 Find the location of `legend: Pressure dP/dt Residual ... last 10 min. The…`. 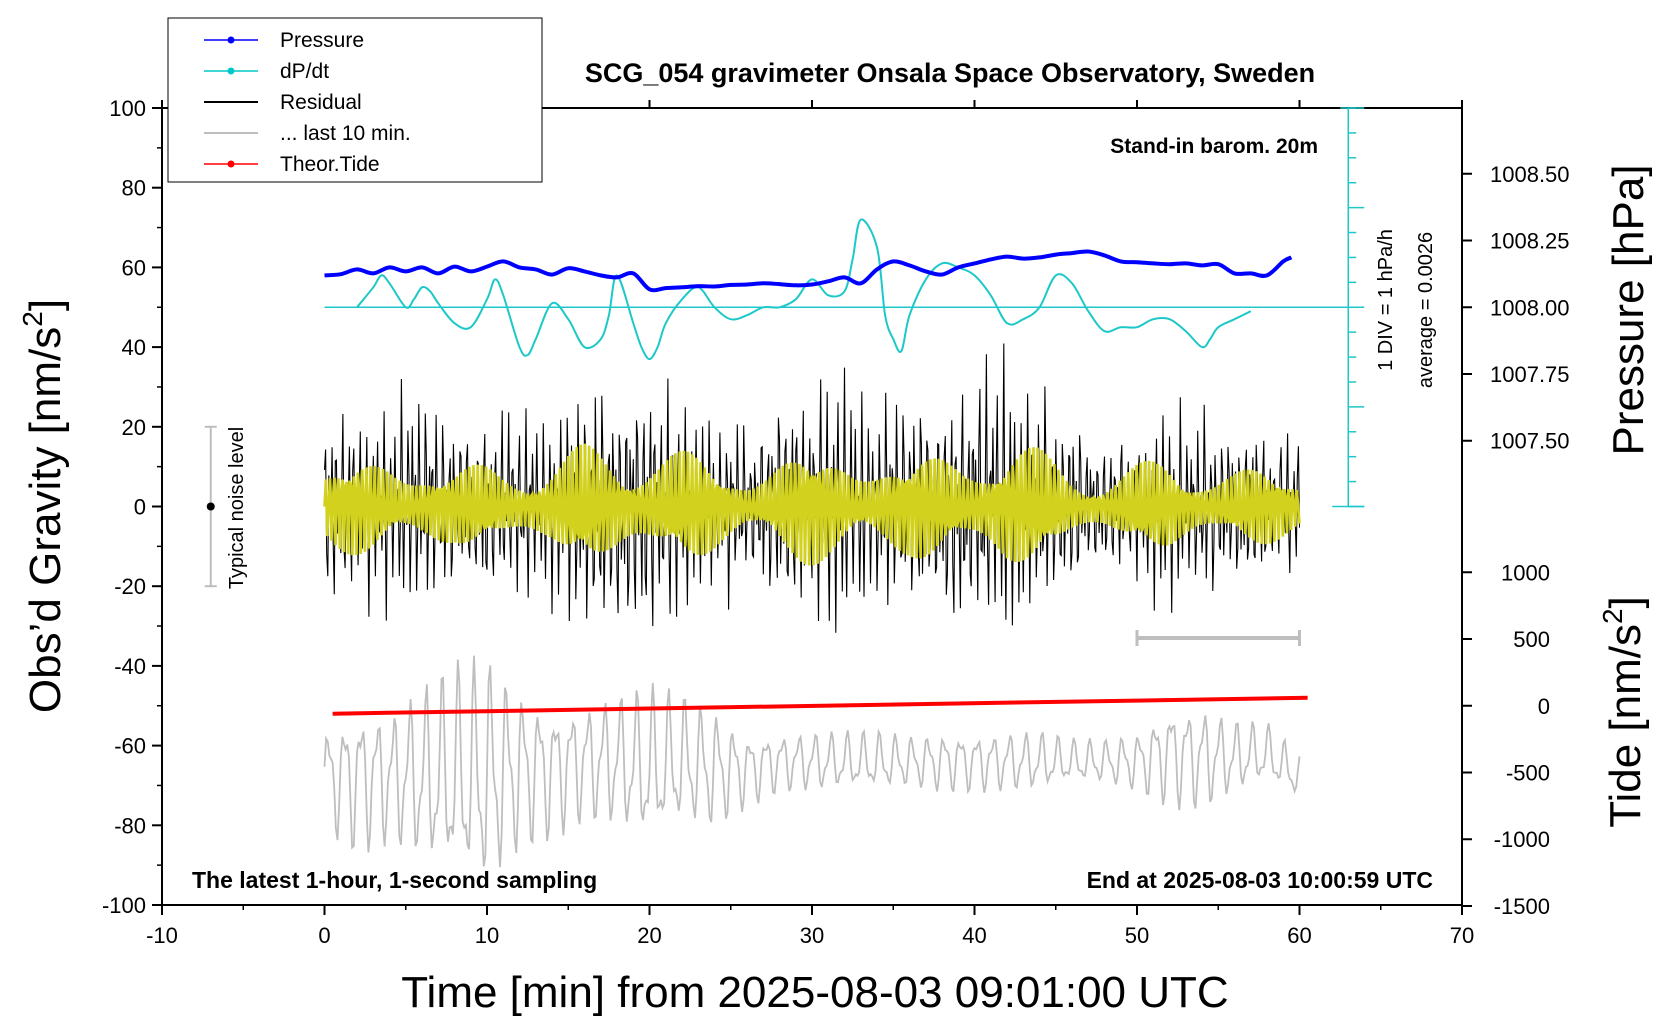

legend: Pressure dP/dt Residual ... last 10 min. The… is located at coordinates (355, 100).